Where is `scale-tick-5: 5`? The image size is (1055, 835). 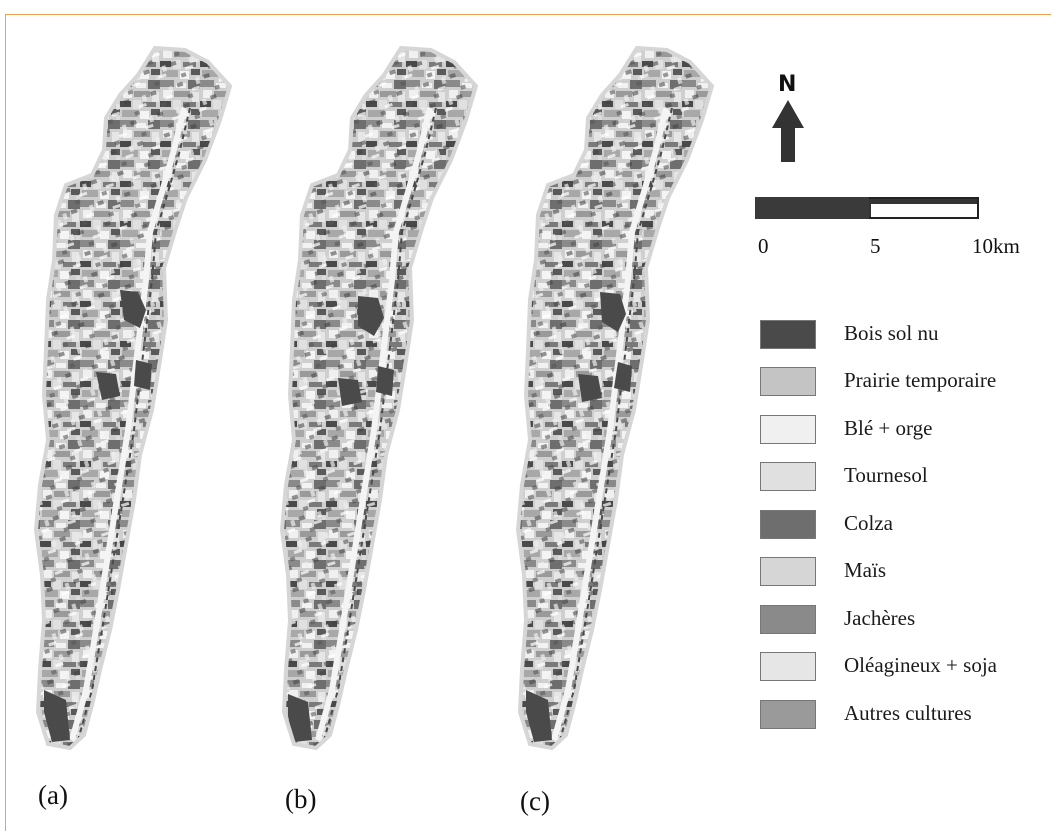 scale-tick-5: 5 is located at coordinates (875, 246).